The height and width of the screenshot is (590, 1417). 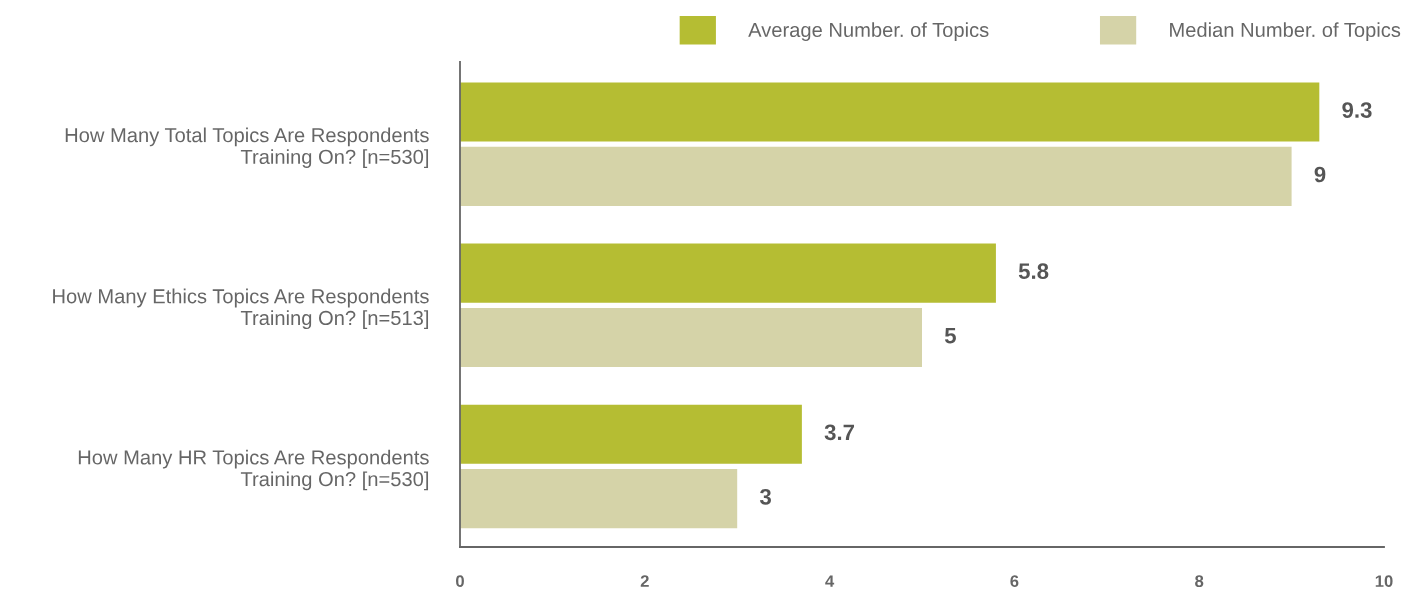 What do you see at coordinates (765, 496) in the screenshot?
I see `data-label: 3` at bounding box center [765, 496].